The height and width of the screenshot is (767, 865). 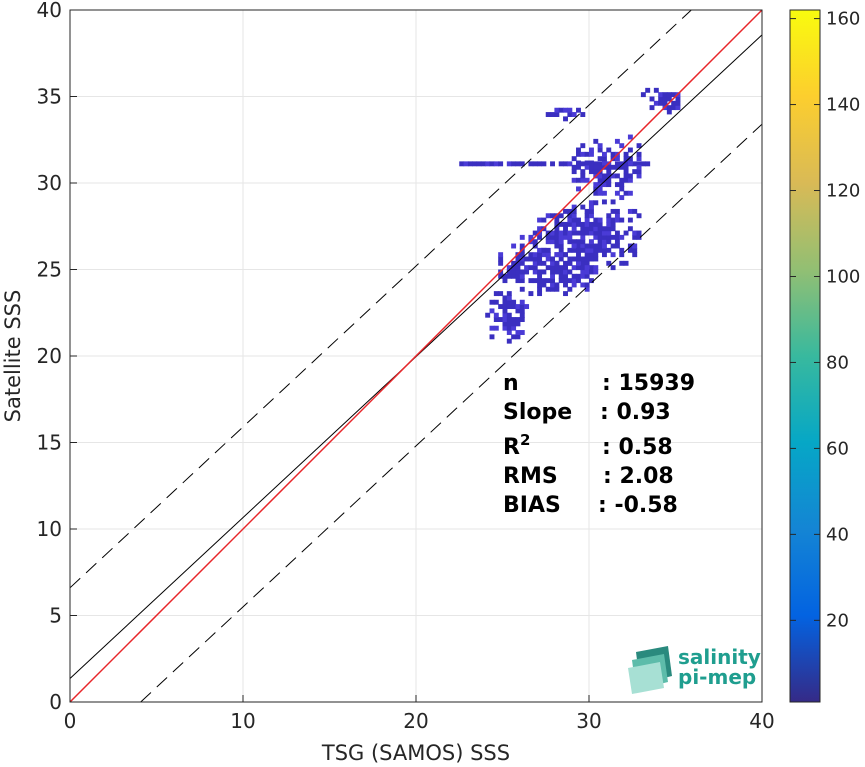 I want to click on y-tick-label: 15, so click(x=49, y=443).